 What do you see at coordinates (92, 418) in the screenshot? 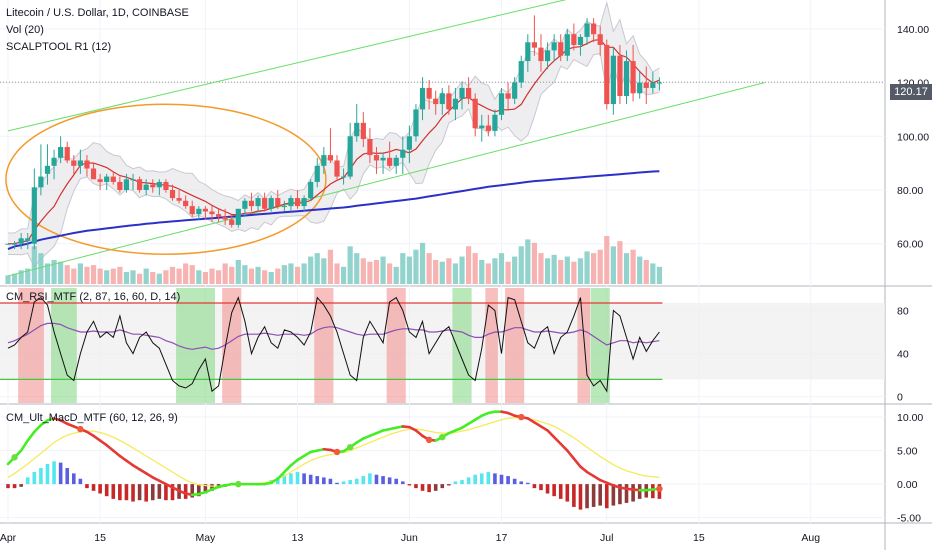
I see `macd-legend: CM_Ult_MacD_MTF (60, 12, 26, 9)` at bounding box center [92, 418].